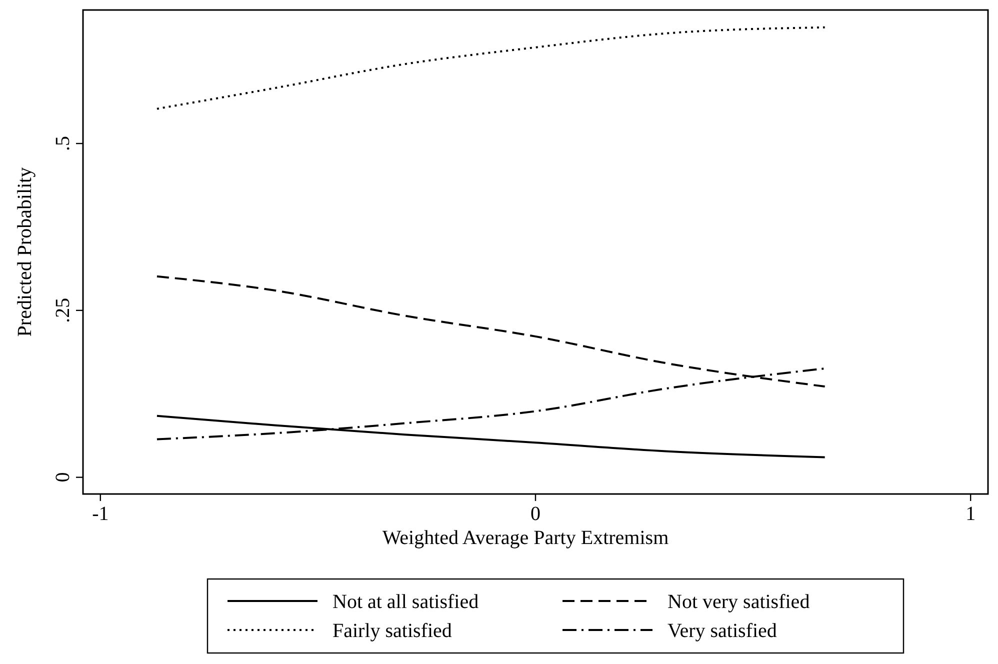 The height and width of the screenshot is (664, 998). What do you see at coordinates (405, 602) in the screenshot?
I see `legend-label: Not at all satisfied` at bounding box center [405, 602].